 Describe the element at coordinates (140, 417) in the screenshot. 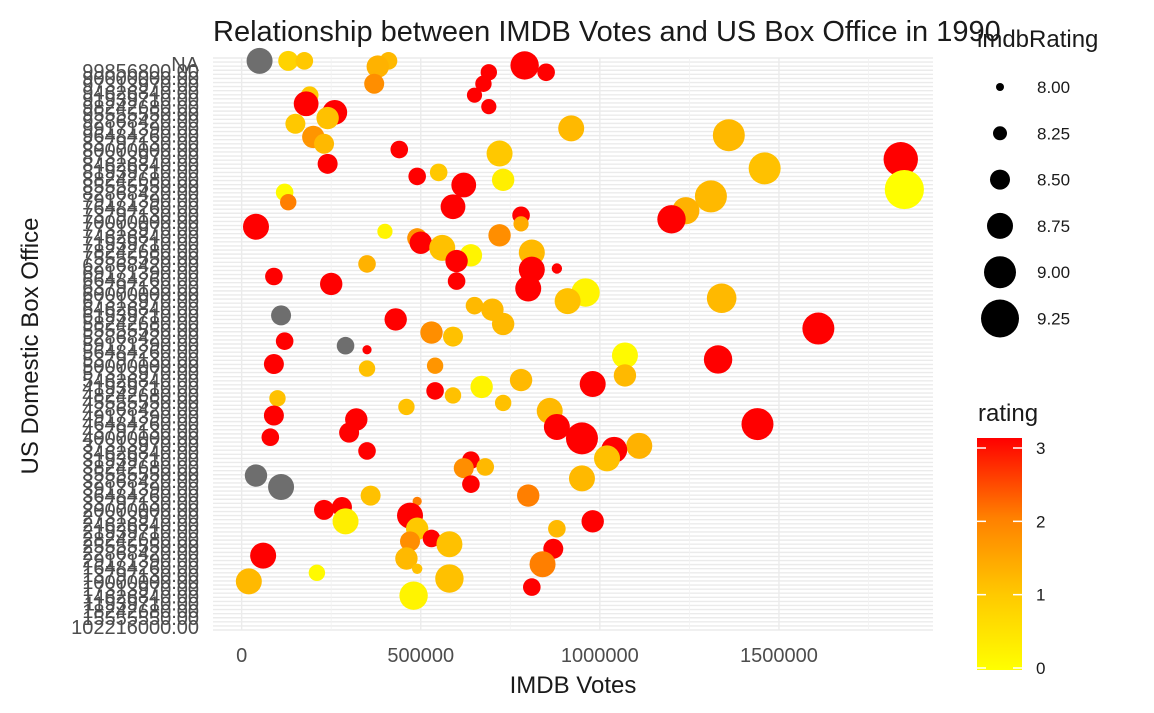

I see `y-tick-label: 49171390.00` at that location.